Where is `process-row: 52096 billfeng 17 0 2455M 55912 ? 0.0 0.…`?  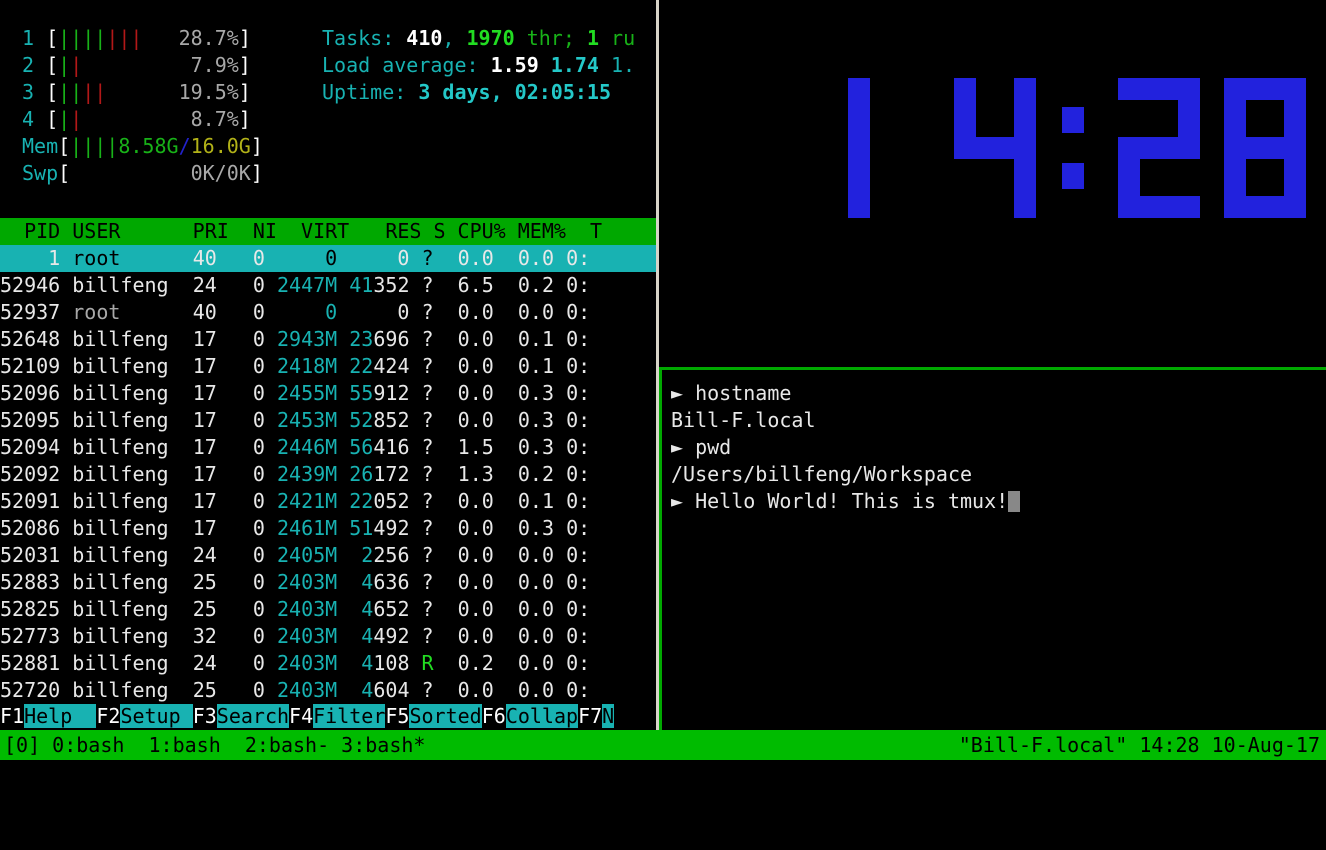 process-row: 52096 billfeng 17 0 2455M 55912 ? 0.0 0.… is located at coordinates (328, 393).